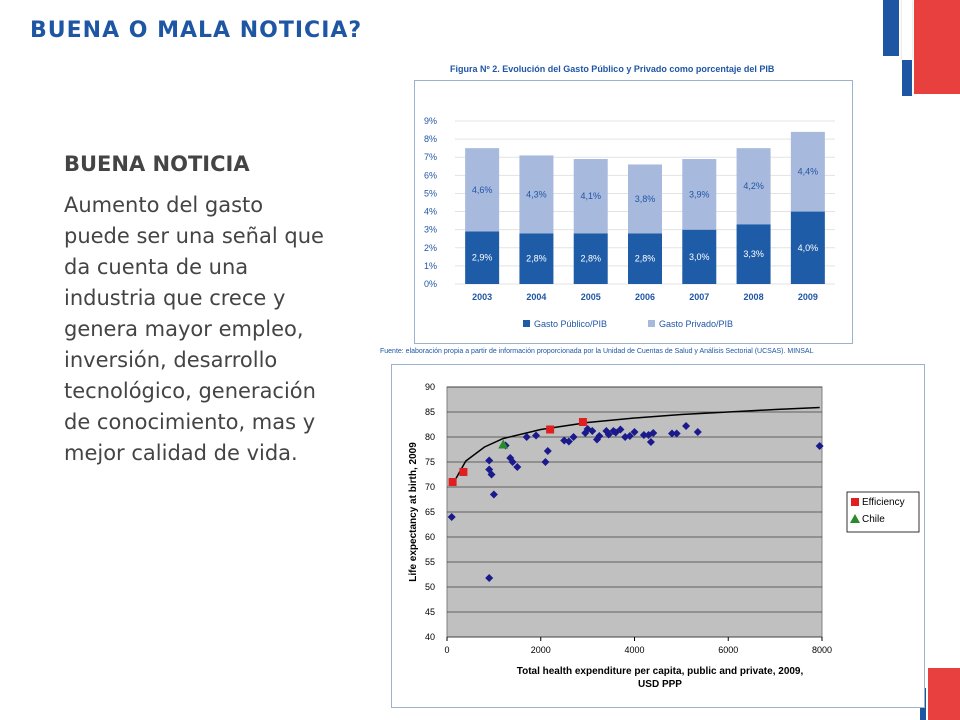 This screenshot has height=720, width=960. What do you see at coordinates (808, 297) in the screenshot?
I see `x-tick-label: 2009` at bounding box center [808, 297].